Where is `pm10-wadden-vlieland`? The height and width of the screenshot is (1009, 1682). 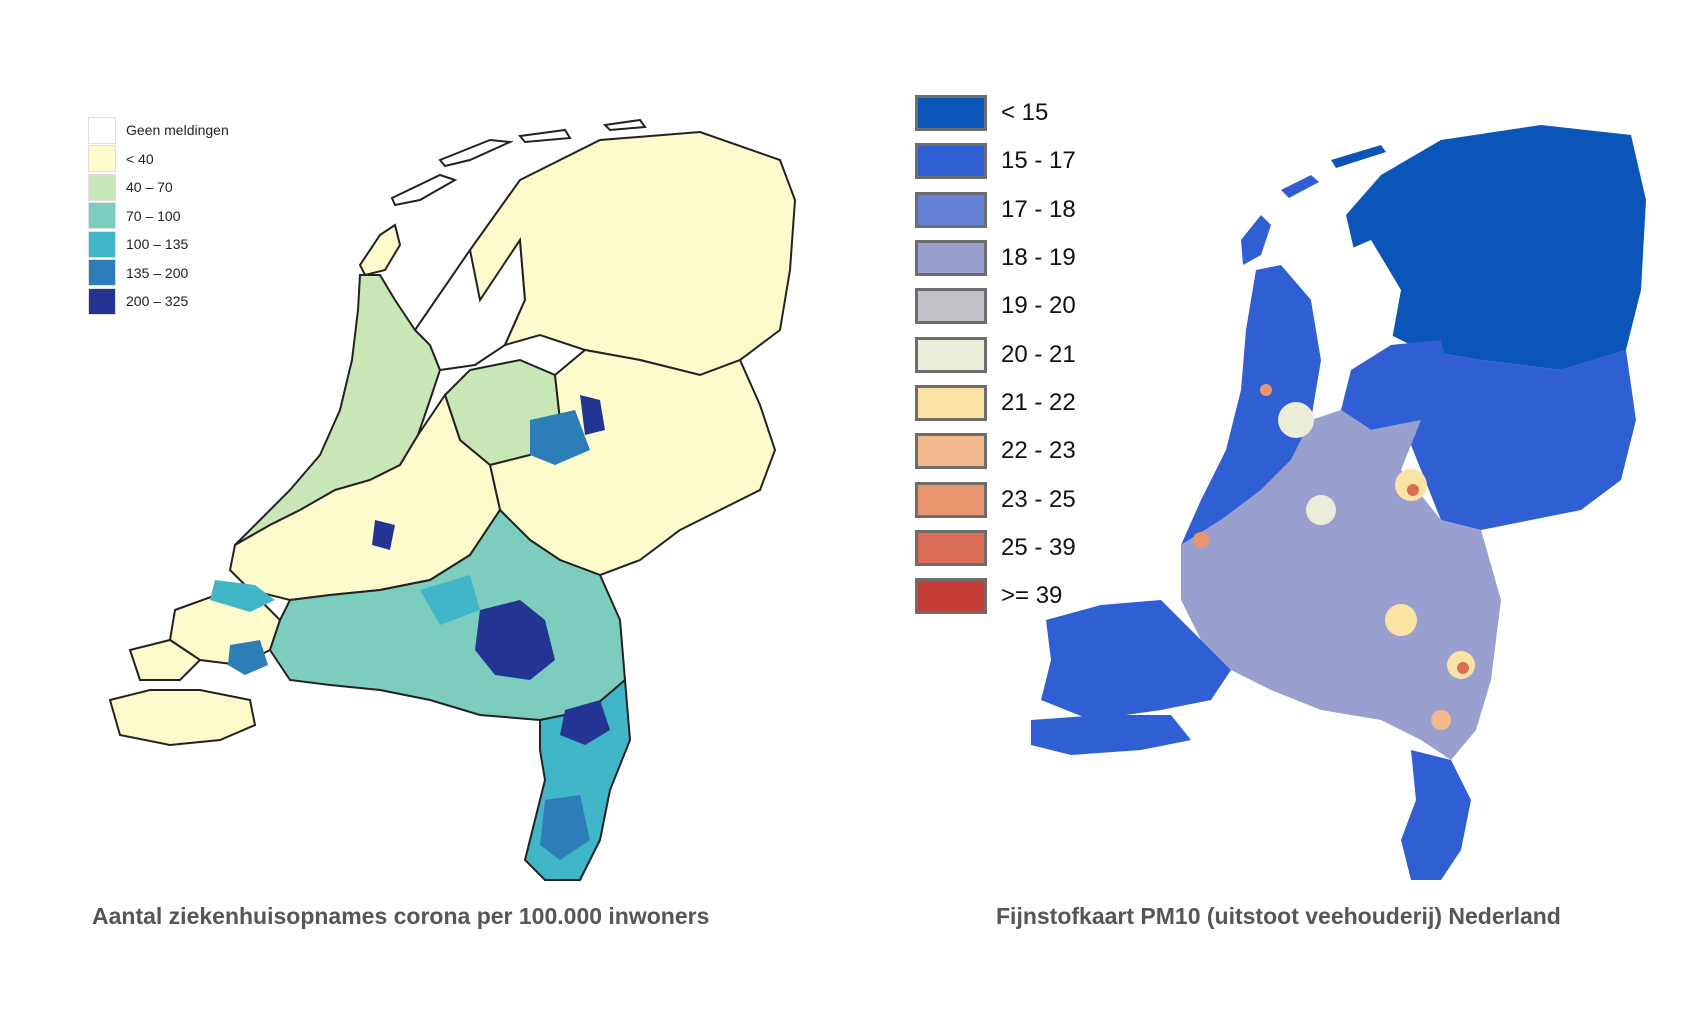 pm10-wadden-vlieland is located at coordinates (1300, 186).